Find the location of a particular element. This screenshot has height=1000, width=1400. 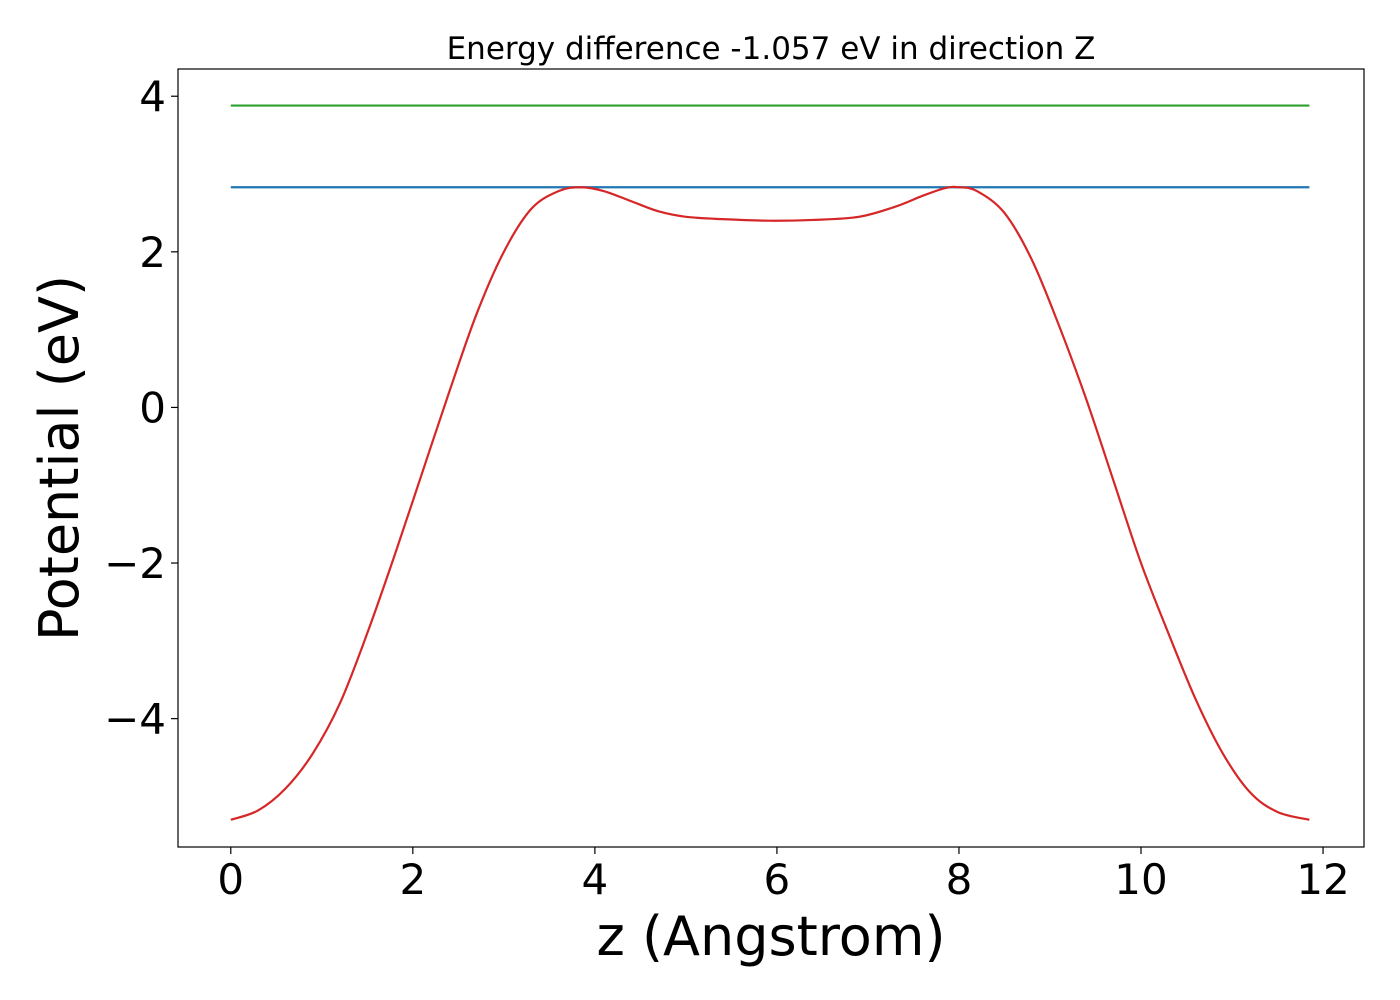

x-tick-label: 12 is located at coordinates (1322, 879).